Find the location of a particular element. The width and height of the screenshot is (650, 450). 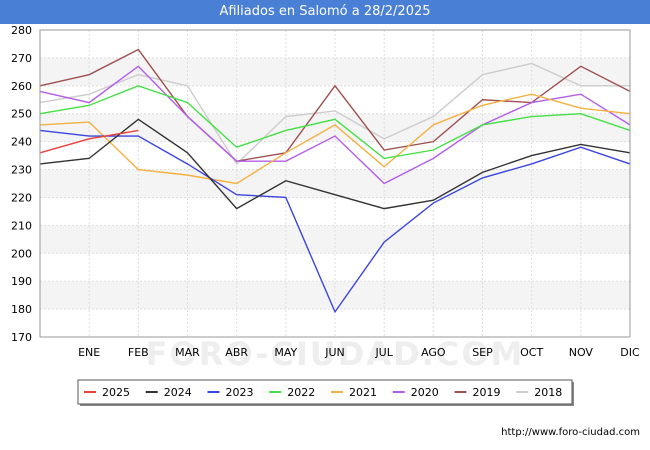

legend-box is located at coordinates (325, 392).